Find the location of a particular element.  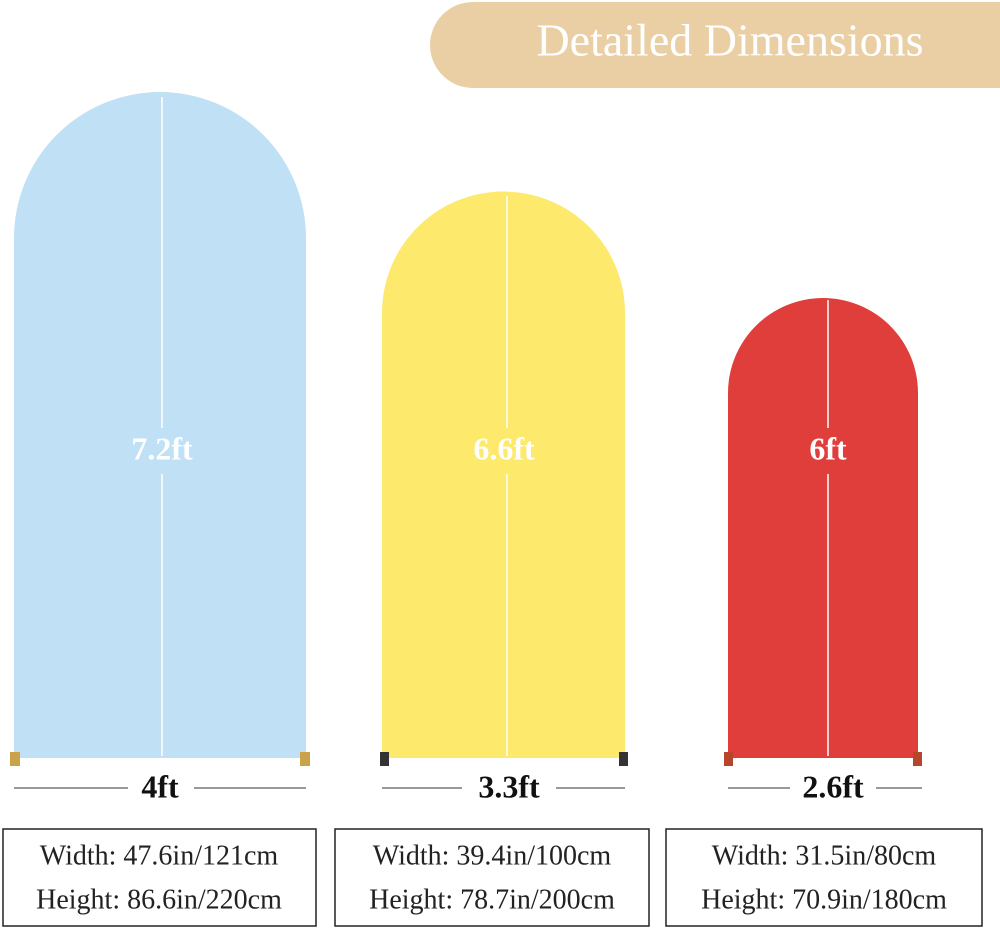

title-banner is located at coordinates (715, 45).